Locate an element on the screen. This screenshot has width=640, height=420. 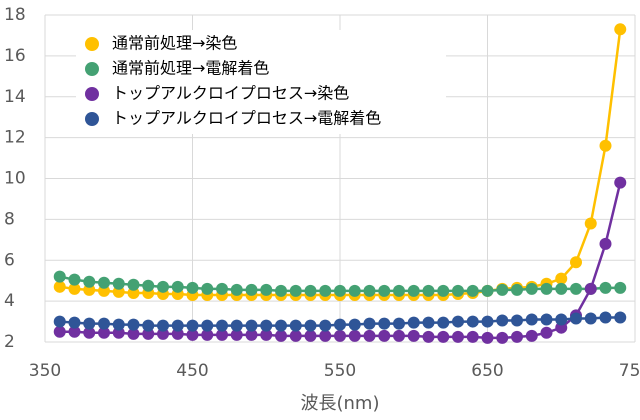
legend-label: トップアルクロイプロセス→染色 is located at coordinates (230, 93).